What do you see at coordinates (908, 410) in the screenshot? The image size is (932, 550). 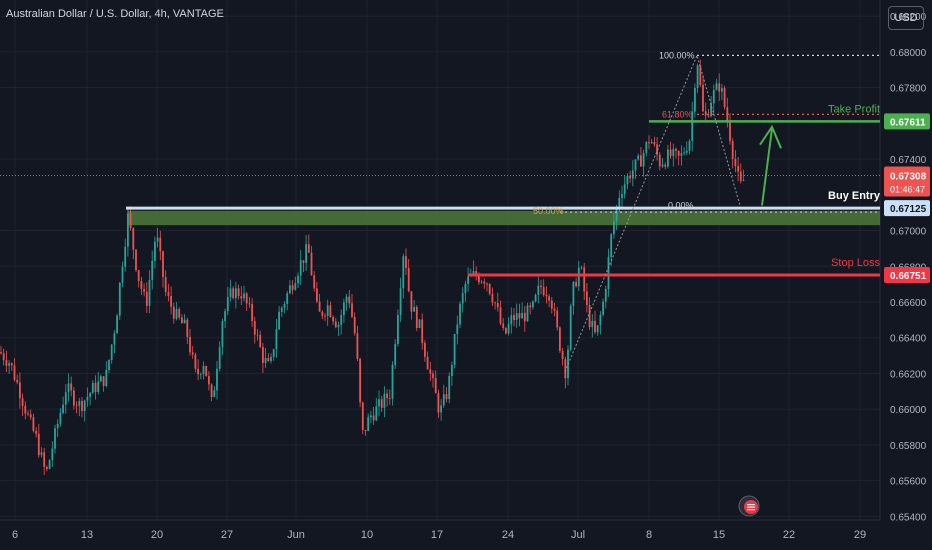 I see `y-tick-label: 0.66000` at bounding box center [908, 410].